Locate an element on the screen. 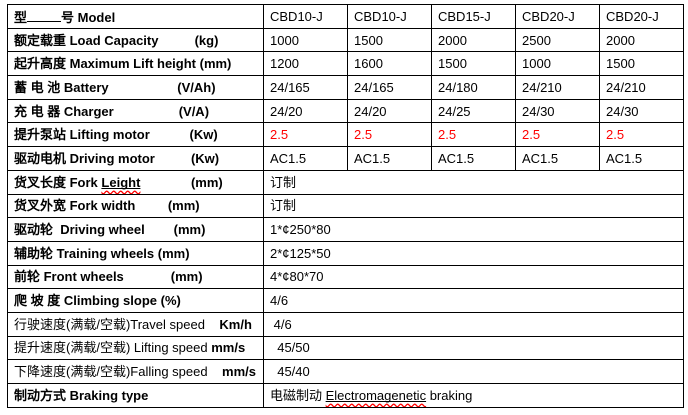 Image resolution: width=688 pixels, height=415 pixels. table-row-fork-length: 货叉长度 Fork Leight (mm) 订制 is located at coordinates (345, 182).